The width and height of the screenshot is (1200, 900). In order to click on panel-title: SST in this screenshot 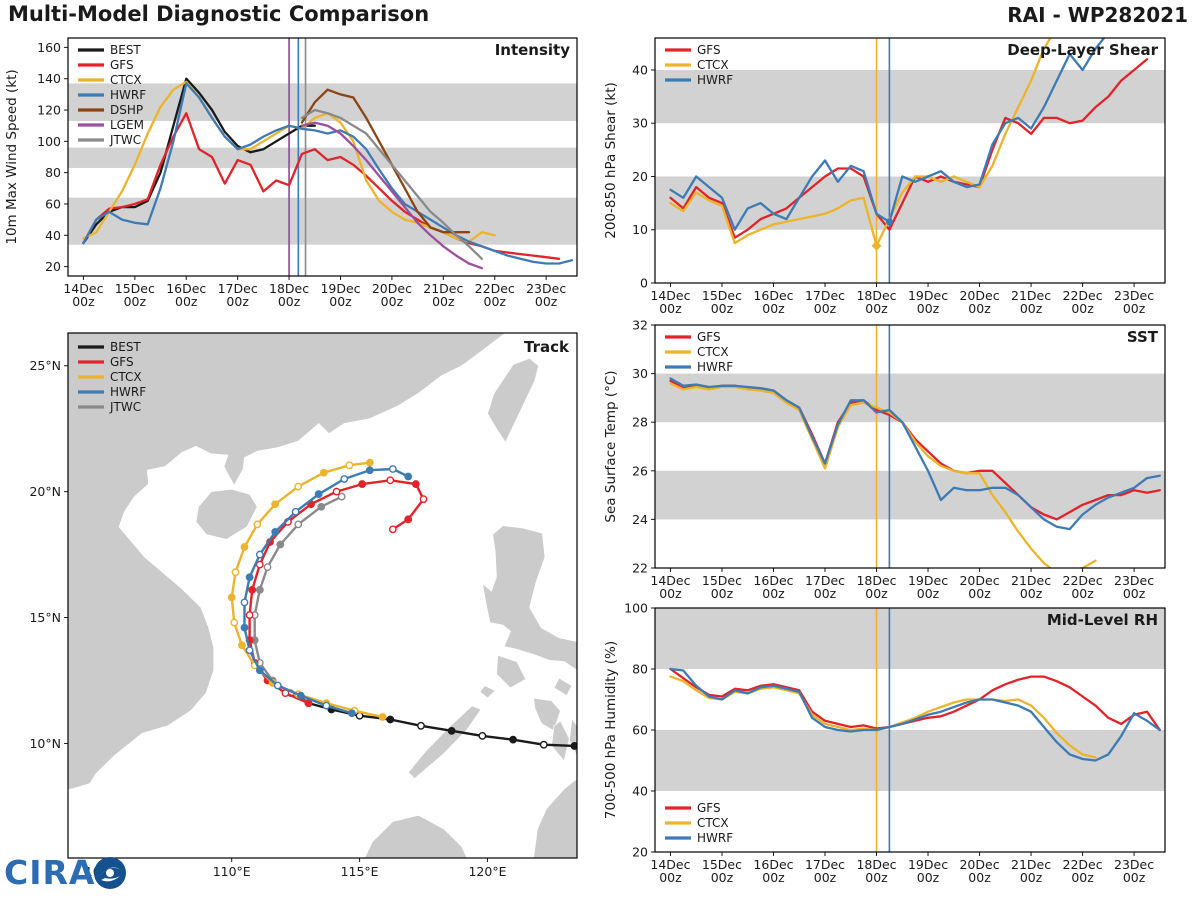, I will do `click(1143, 337)`.